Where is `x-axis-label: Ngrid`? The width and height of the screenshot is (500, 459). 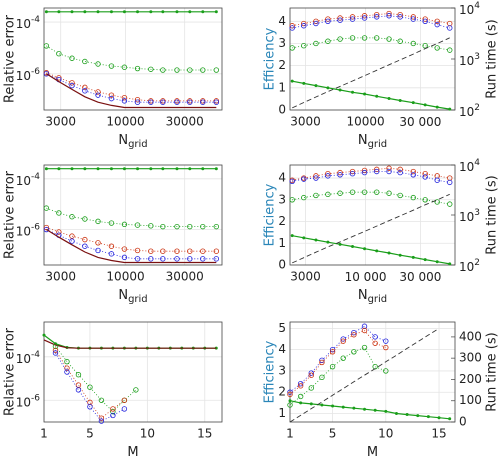
x-axis-label: Ngrid is located at coordinates (372, 142).